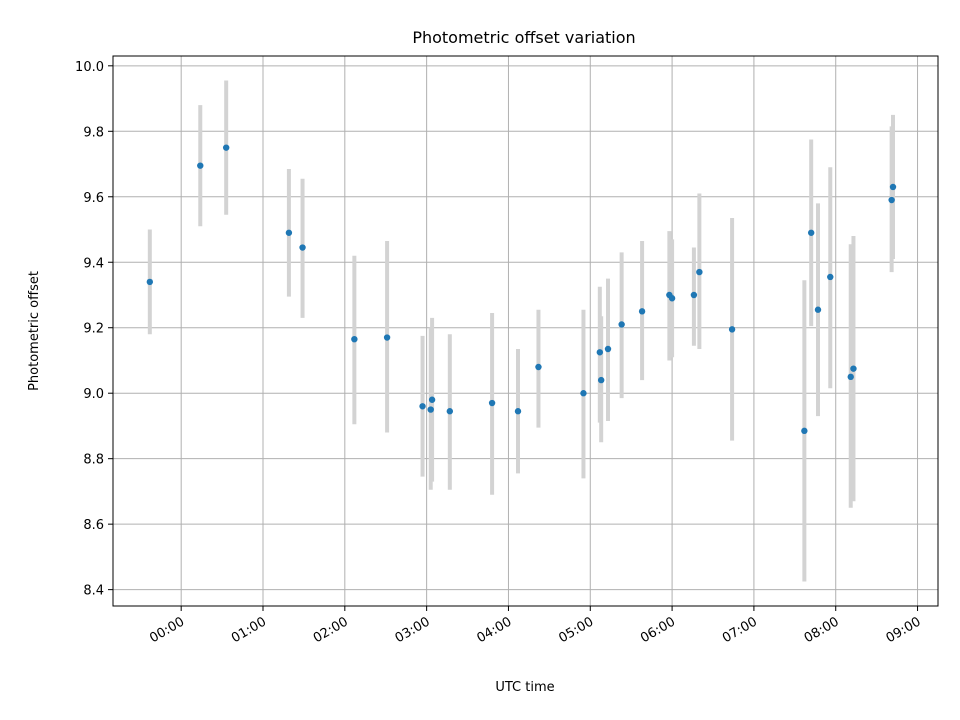  Describe the element at coordinates (740, 630) in the screenshot. I see `x-tick-label: 07:00` at that location.